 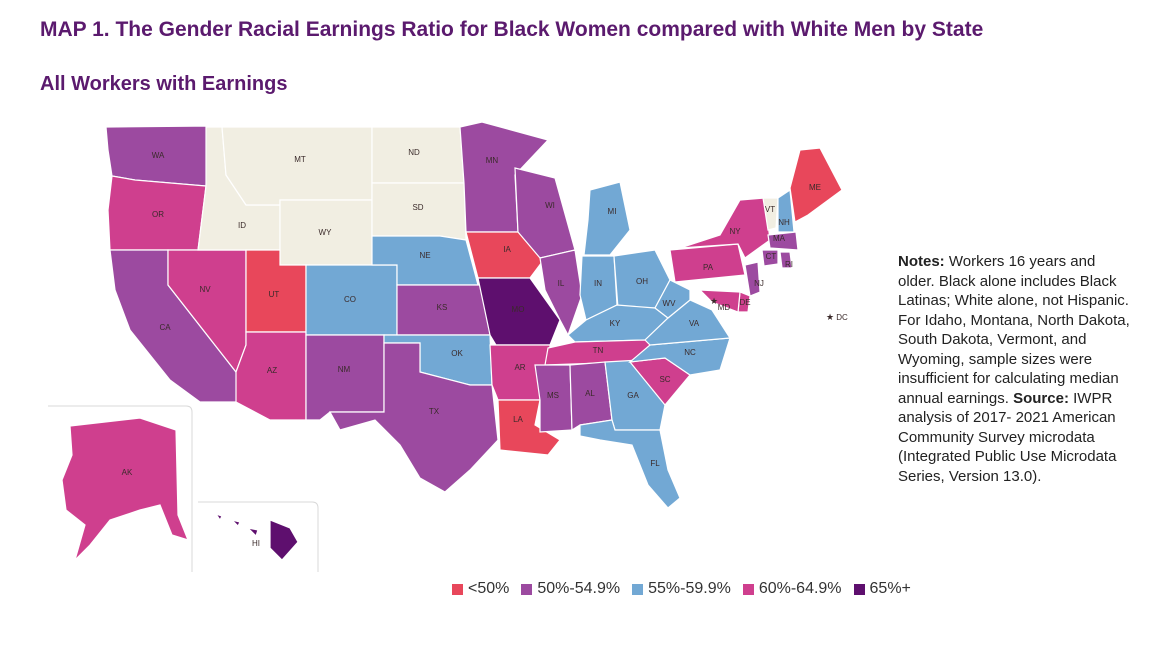 I want to click on state-label-mi: MI, so click(x=612, y=211).